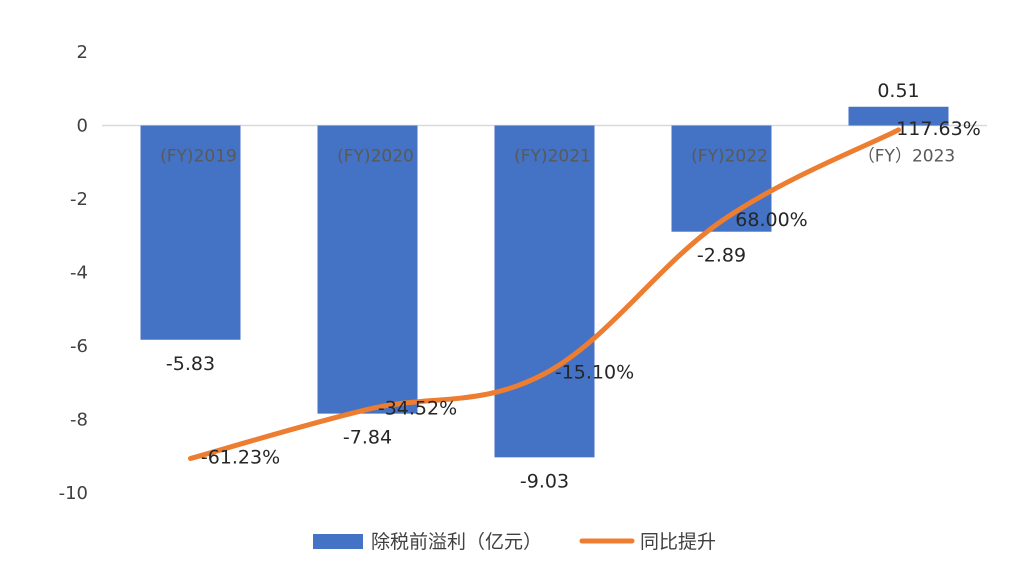 The height and width of the screenshot is (570, 1010). Describe the element at coordinates (544, 481) in the screenshot. I see `bar-data-label: -9.03` at that location.